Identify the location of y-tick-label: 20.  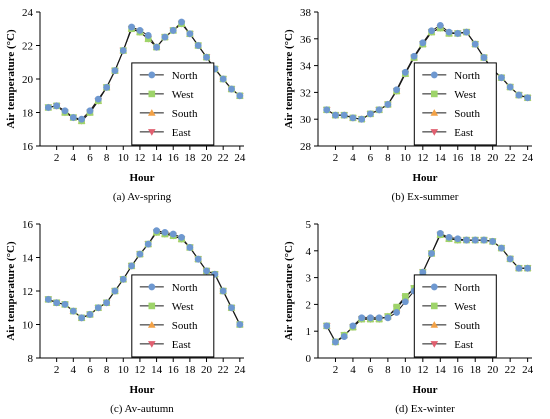
(28, 80).